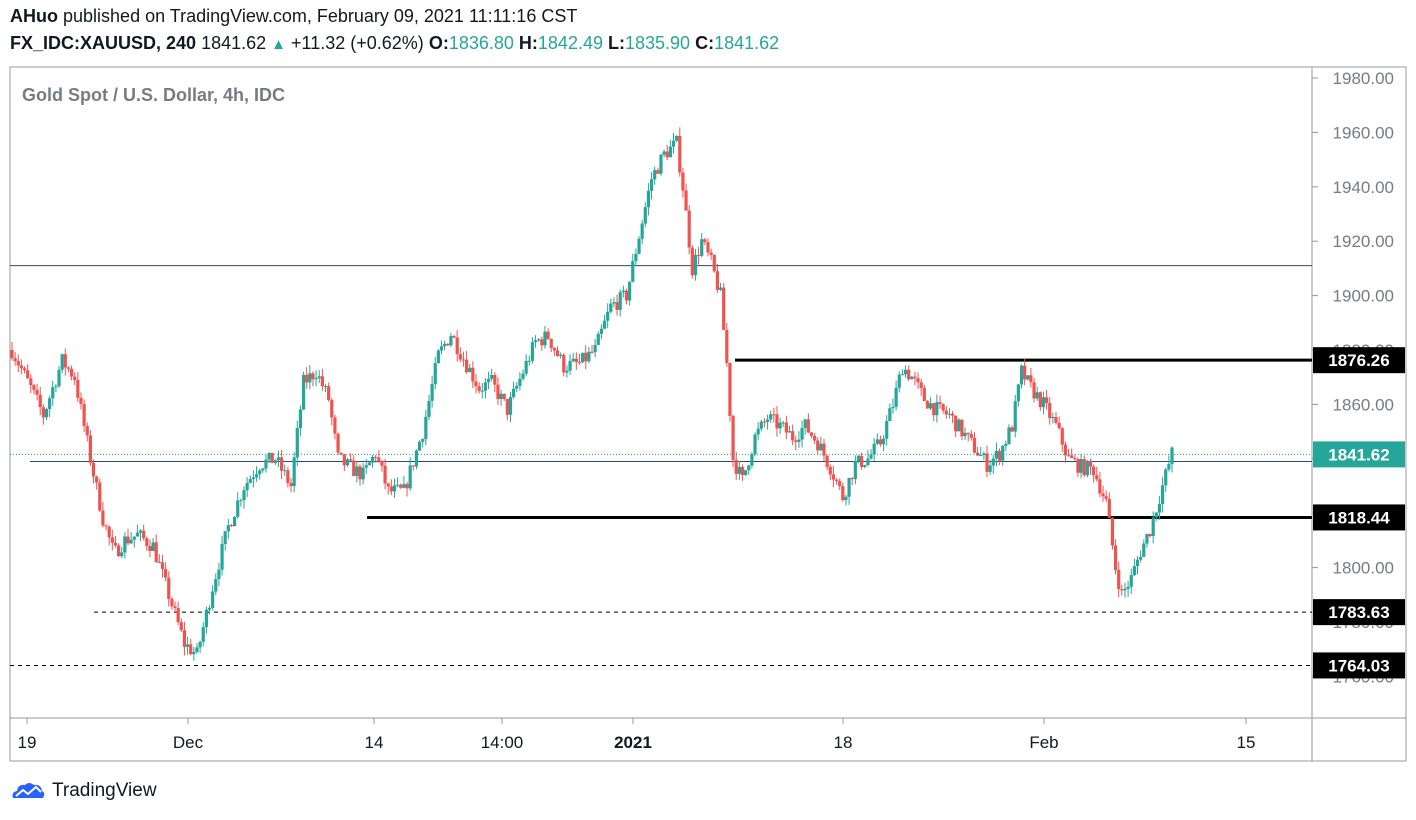 This screenshot has width=1416, height=820. I want to click on x-tick-label: 15, so click(1246, 742).